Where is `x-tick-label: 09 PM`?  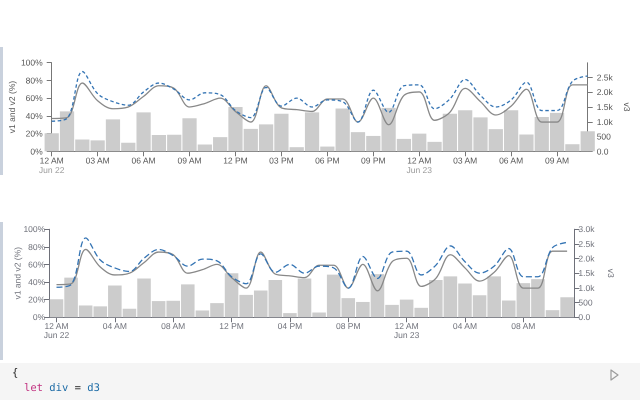 x-tick-label: 09 PM is located at coordinates (373, 160).